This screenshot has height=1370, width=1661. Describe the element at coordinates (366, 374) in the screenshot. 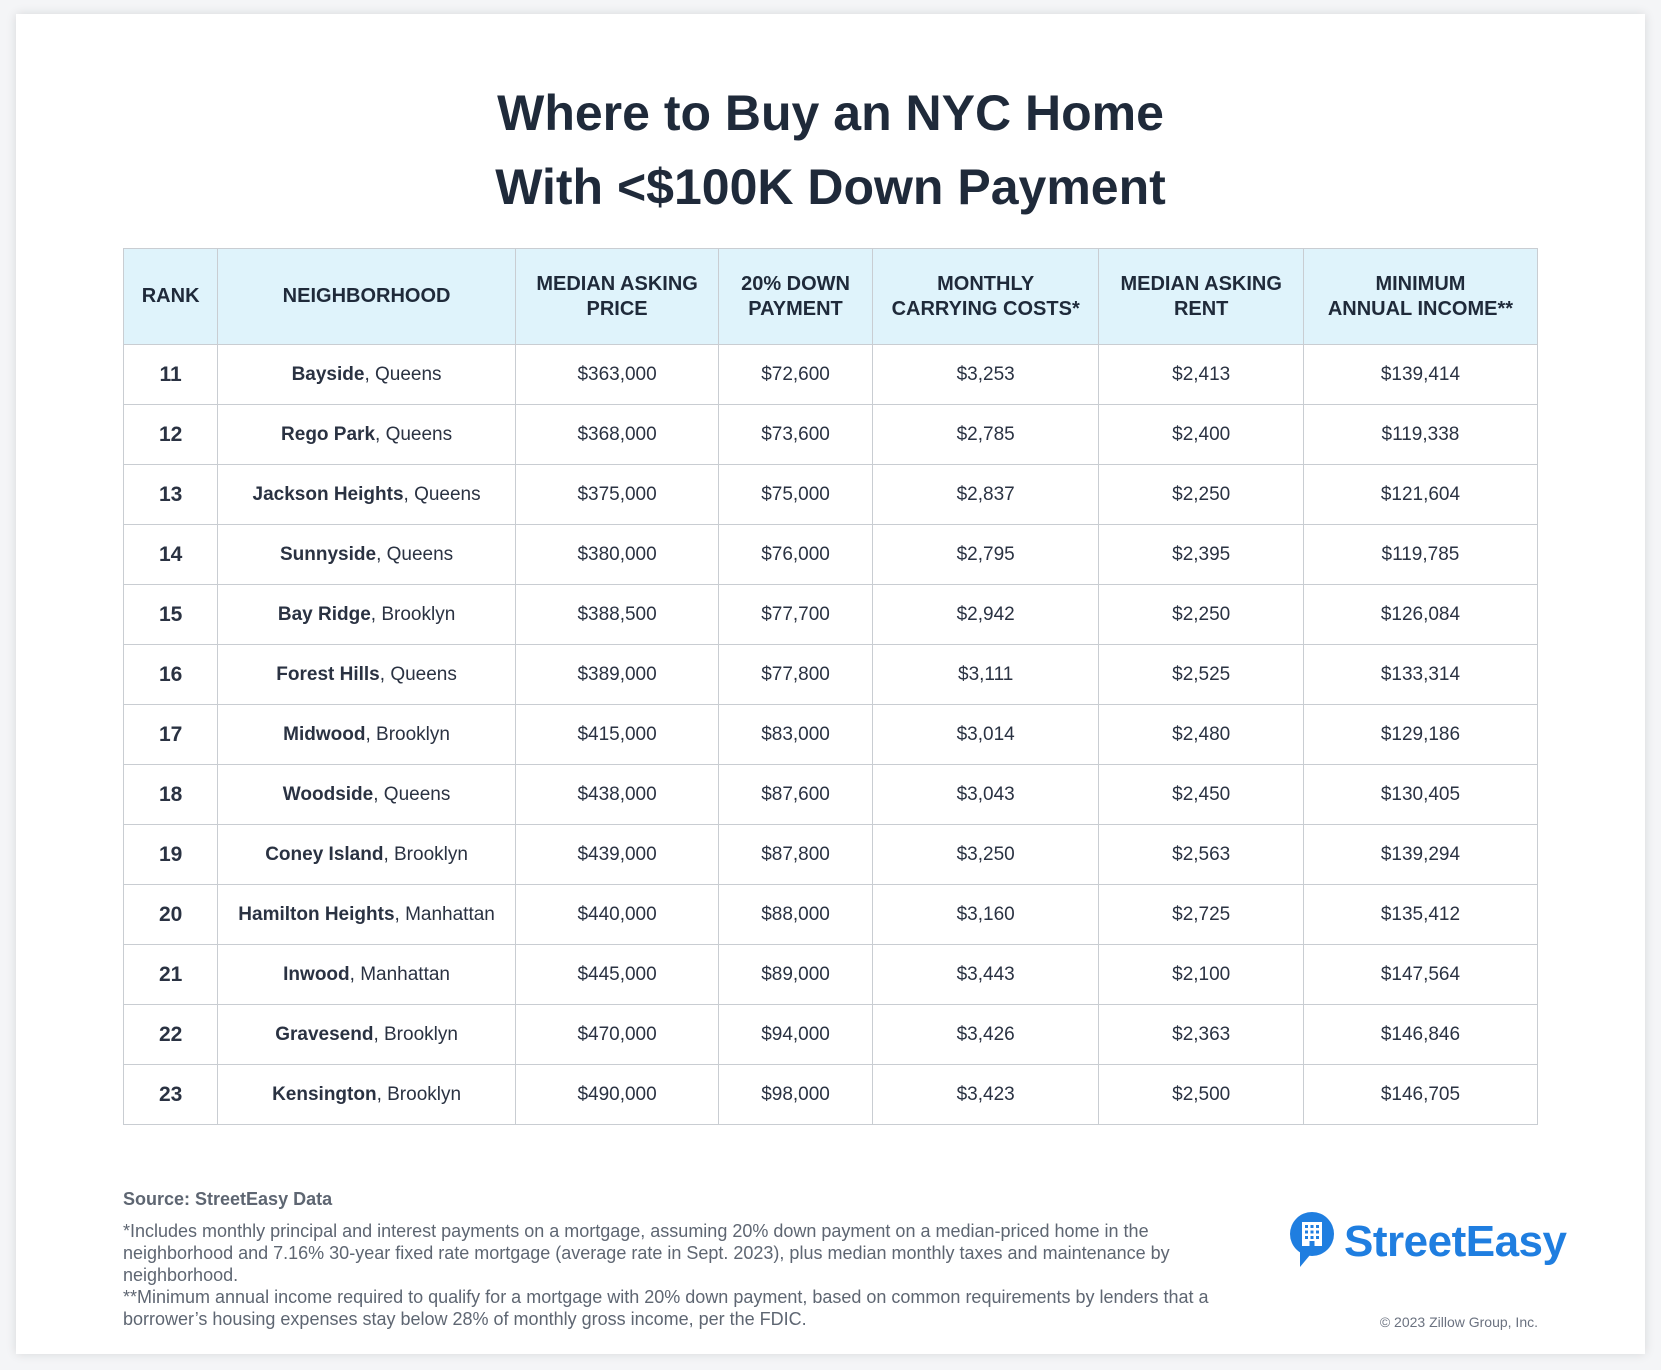

I see `neighborhood-cell: Bayside, Queens` at that location.